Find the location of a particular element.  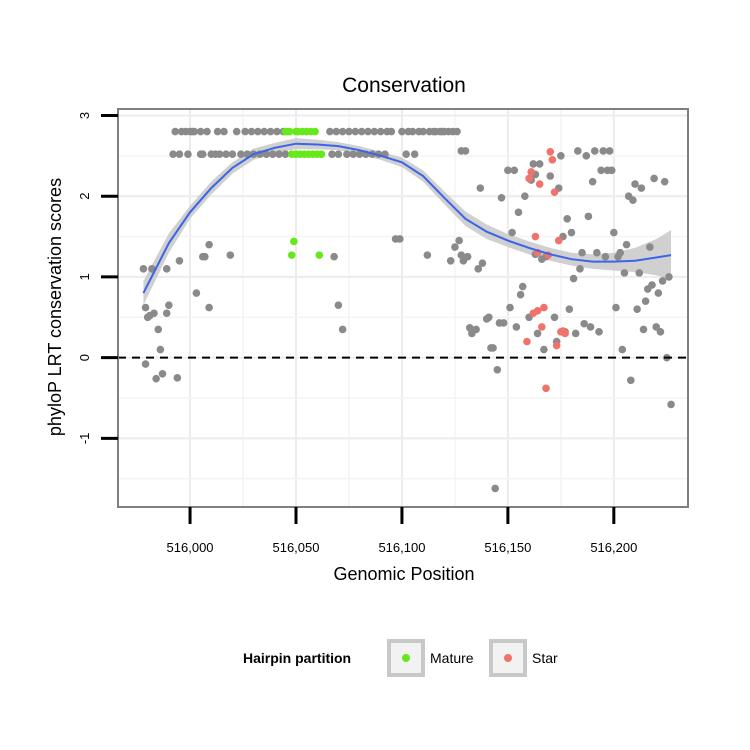

legend-label-mature: Mature is located at coordinates (452, 658).